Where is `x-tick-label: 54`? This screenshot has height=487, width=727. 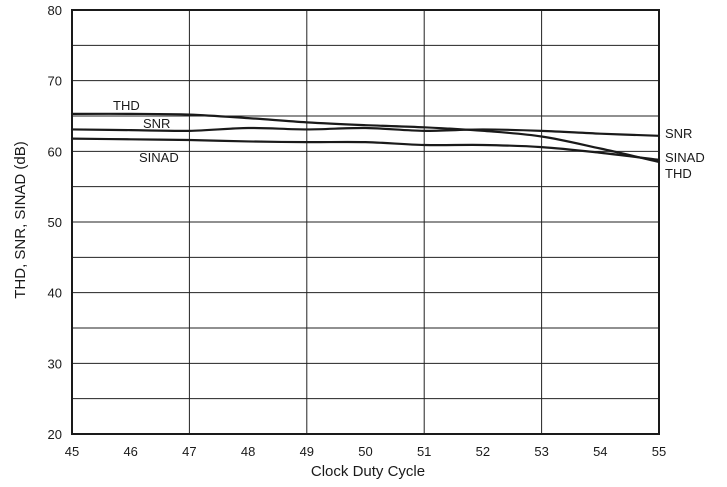
x-tick-label: 54 is located at coordinates (600, 451).